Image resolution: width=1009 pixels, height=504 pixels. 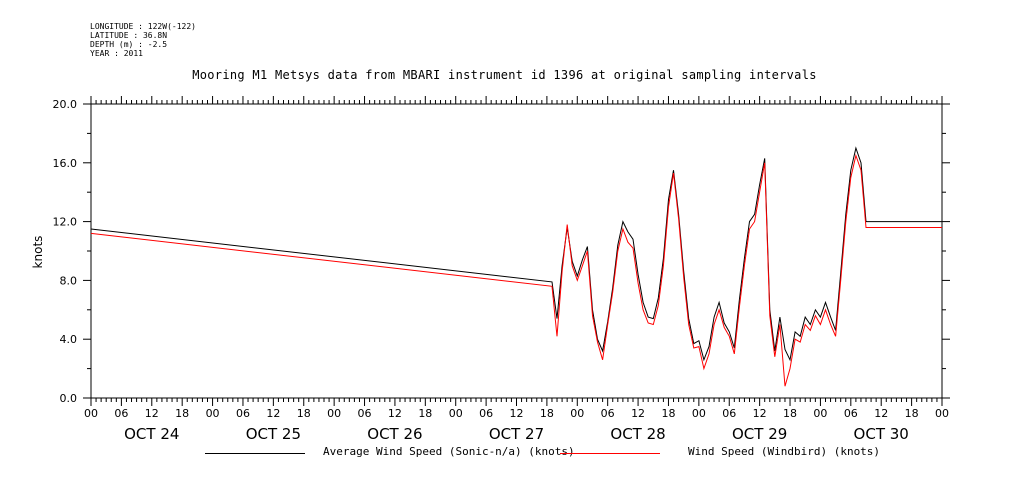 I want to click on x-day-label: OCT 28, so click(x=637, y=434).